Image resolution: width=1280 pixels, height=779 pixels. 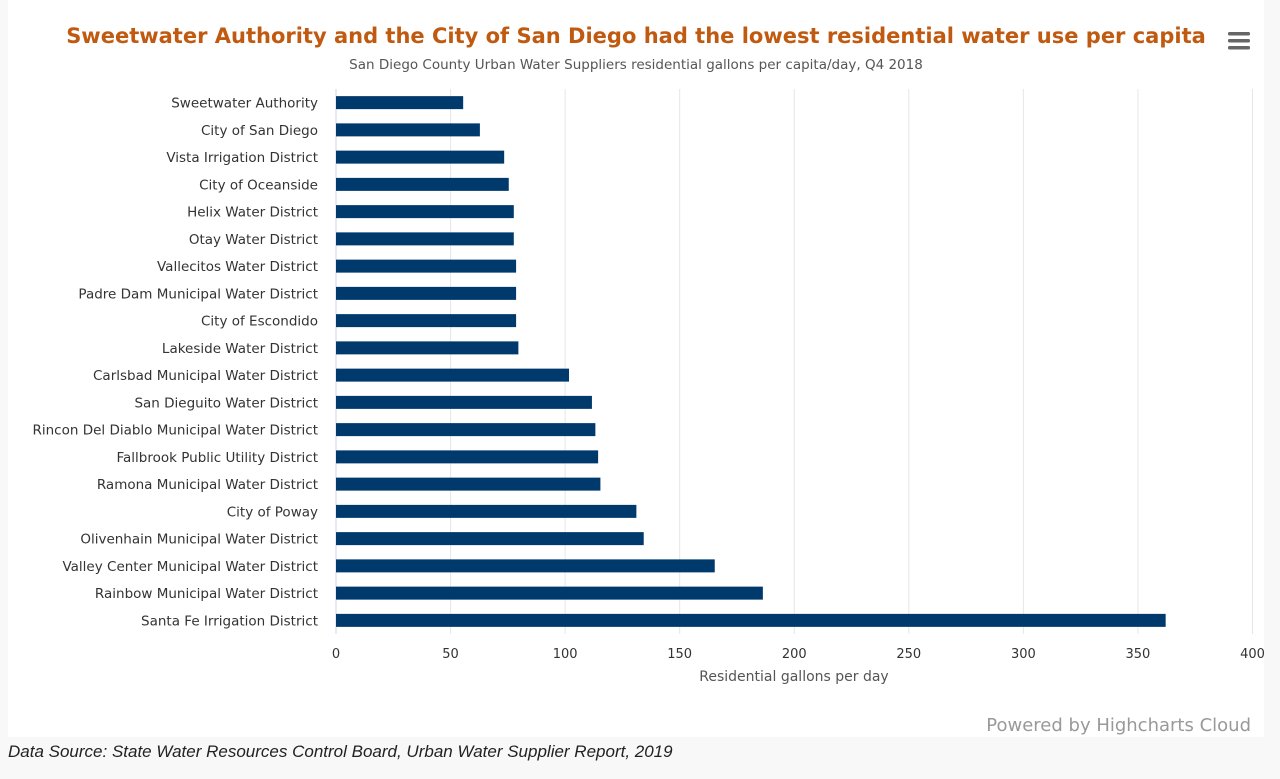 What do you see at coordinates (259, 131) in the screenshot?
I see `y-category-label: City of San Diego` at bounding box center [259, 131].